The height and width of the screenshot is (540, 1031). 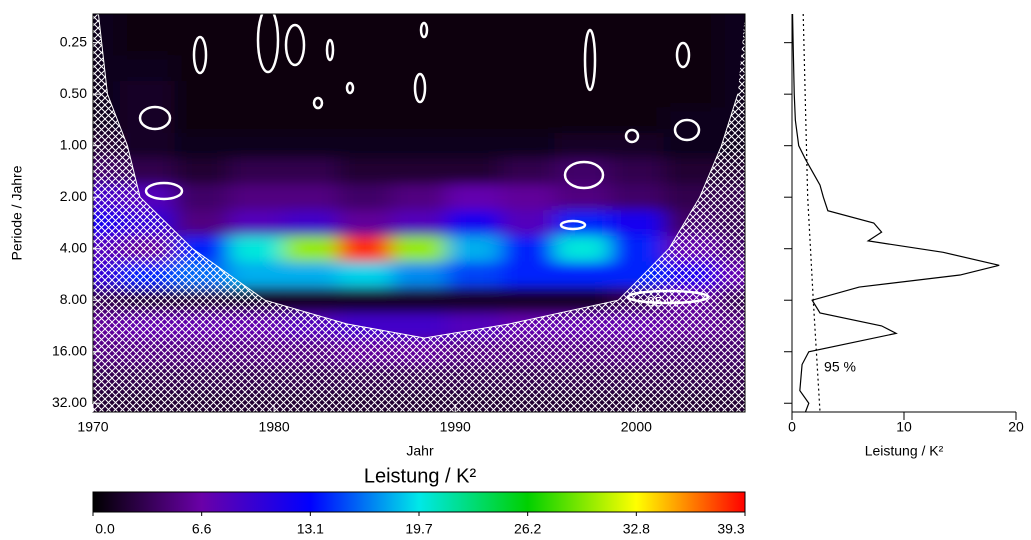 I want to click on spectrum-line, so click(x=811, y=213).